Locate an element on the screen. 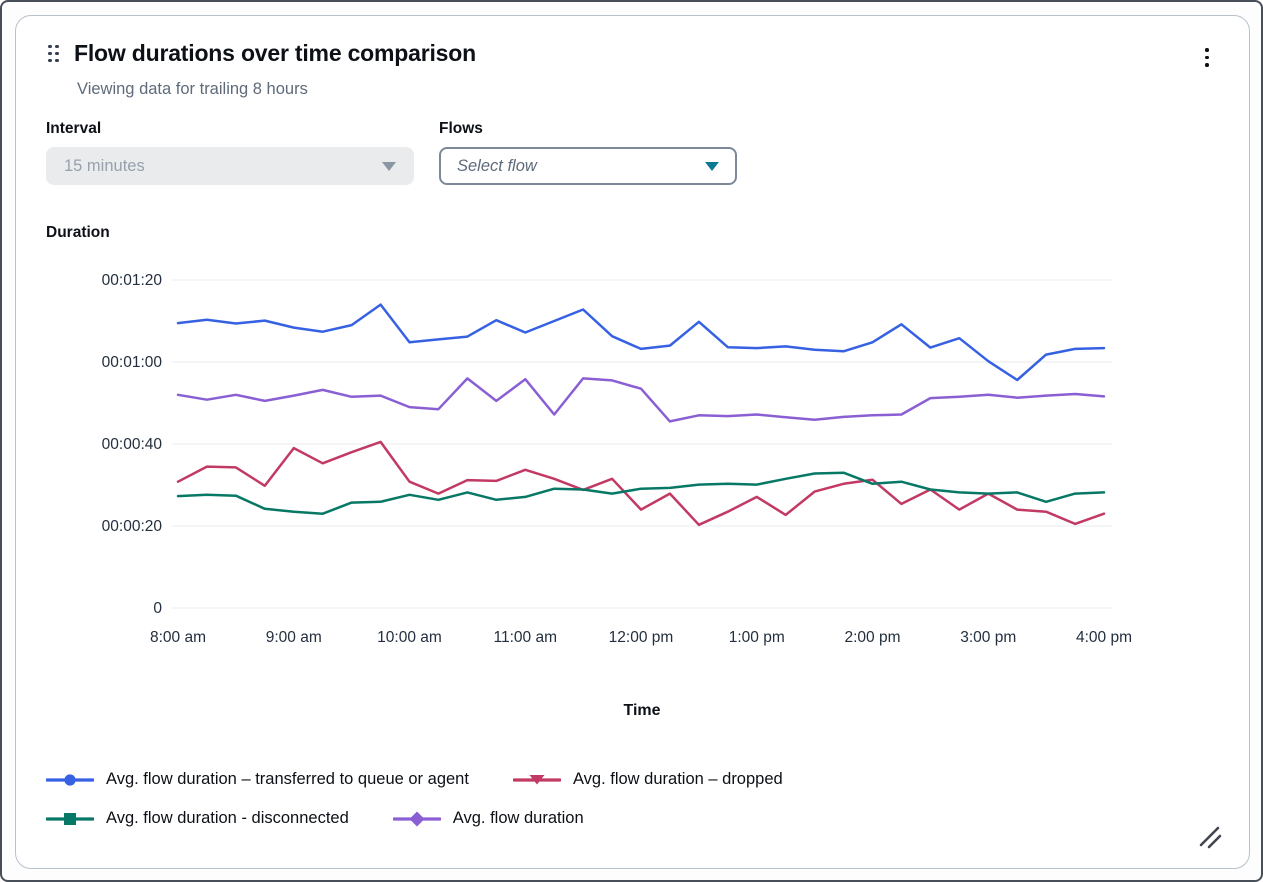 Image resolution: width=1263 pixels, height=882 pixels. circle-marker-icon is located at coordinates (70, 779).